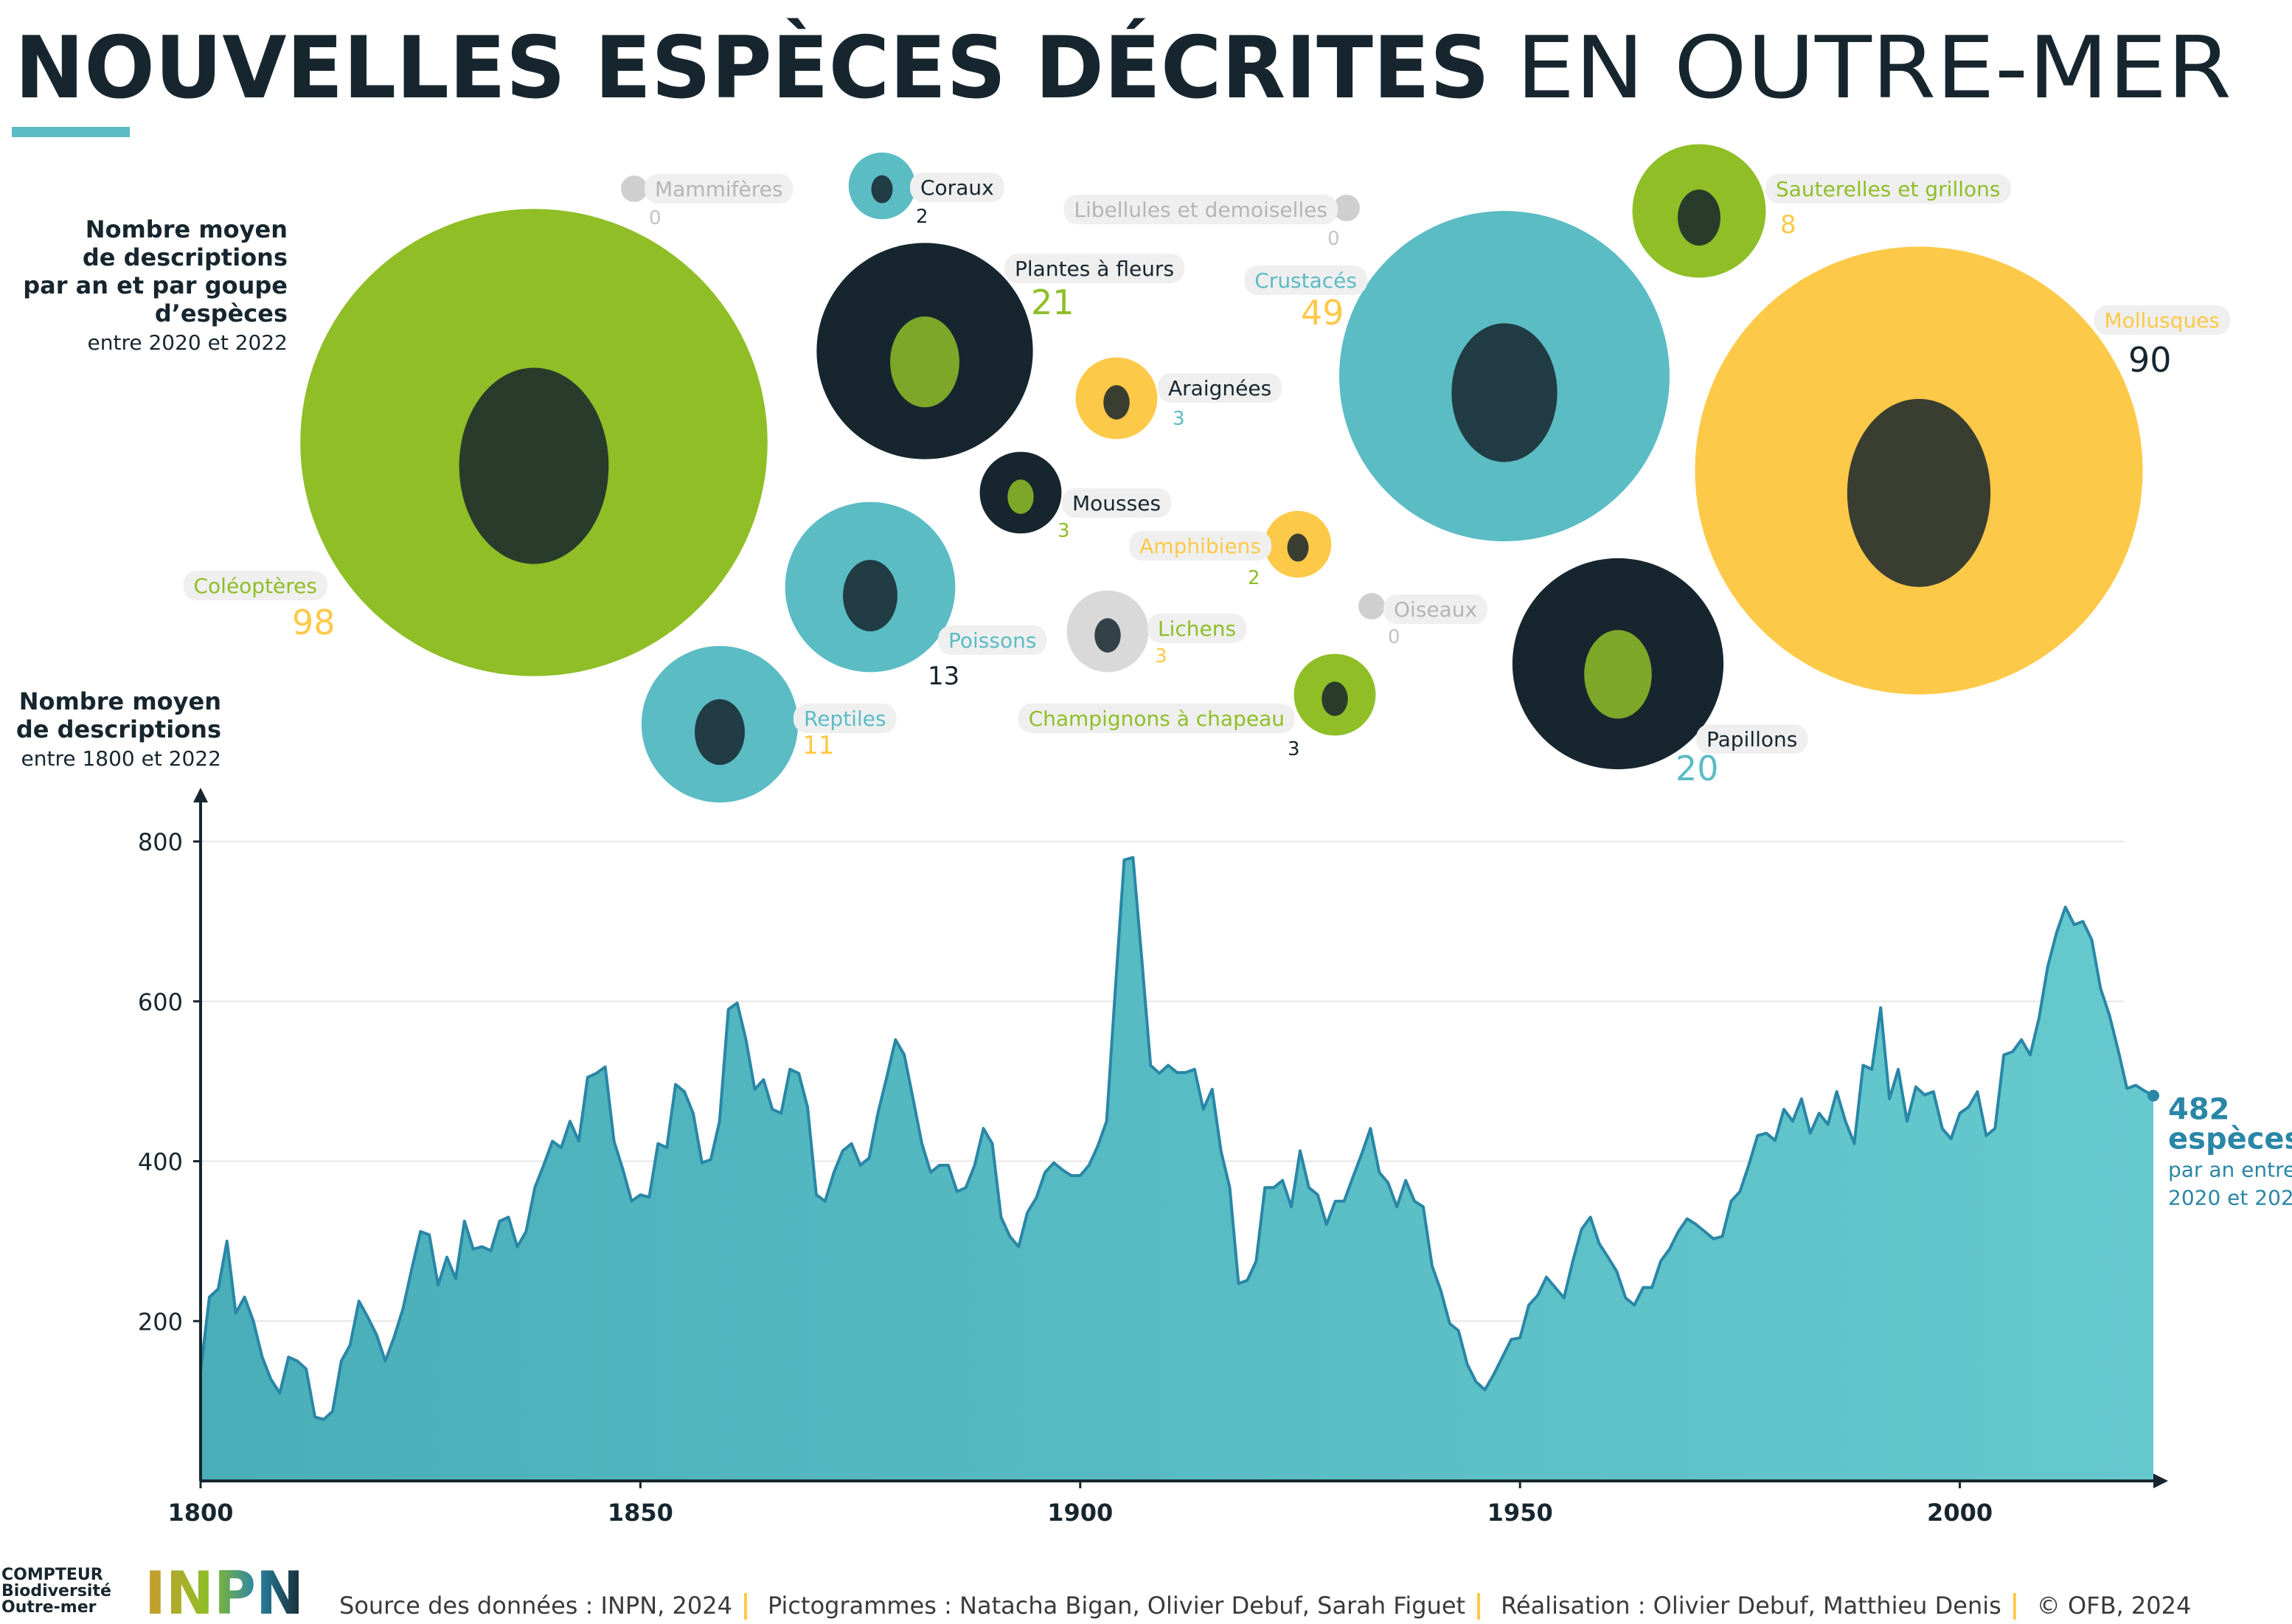  What do you see at coordinates (160, 842) in the screenshot?
I see `y-tick-label: 800` at bounding box center [160, 842].